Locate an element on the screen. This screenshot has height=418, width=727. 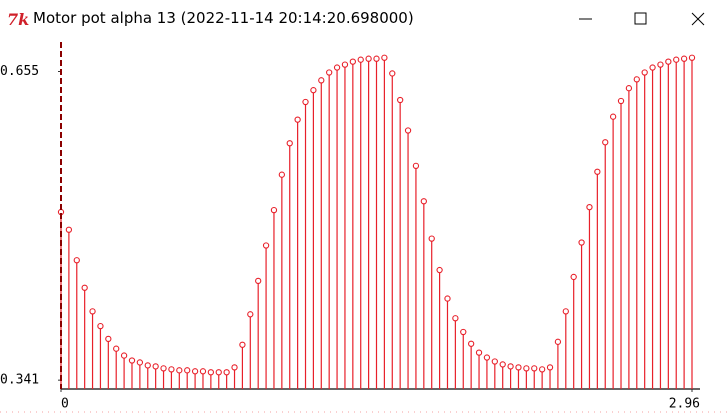
y-tick-label: 0.341 is located at coordinates (19, 380).